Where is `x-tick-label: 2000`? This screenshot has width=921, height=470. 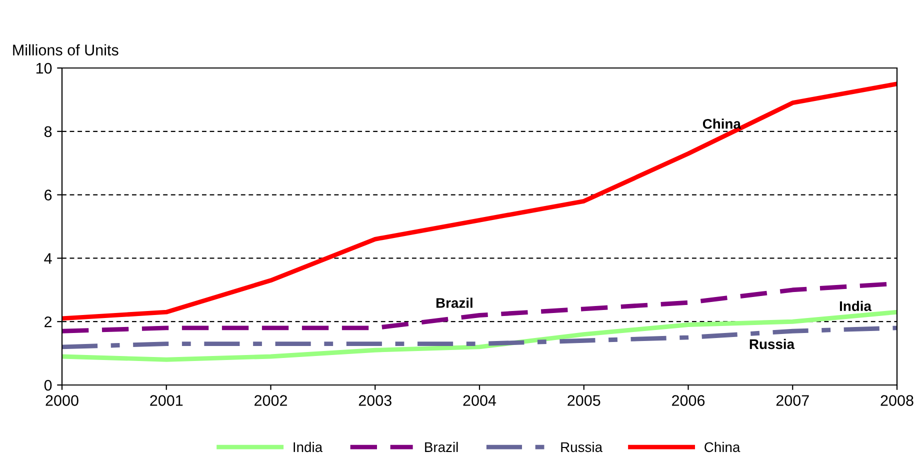 x-tick-label: 2000 is located at coordinates (62, 400).